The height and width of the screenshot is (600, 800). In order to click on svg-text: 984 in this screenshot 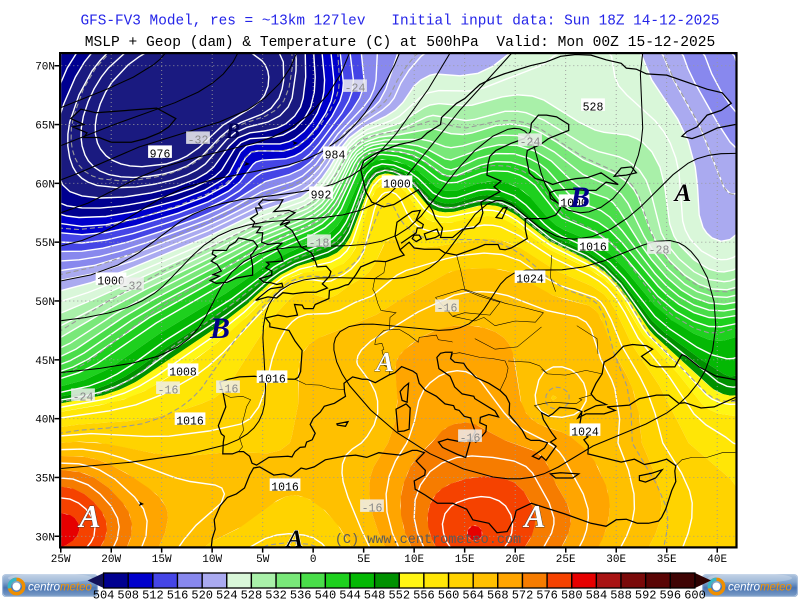, I will do `click(335, 156)`.